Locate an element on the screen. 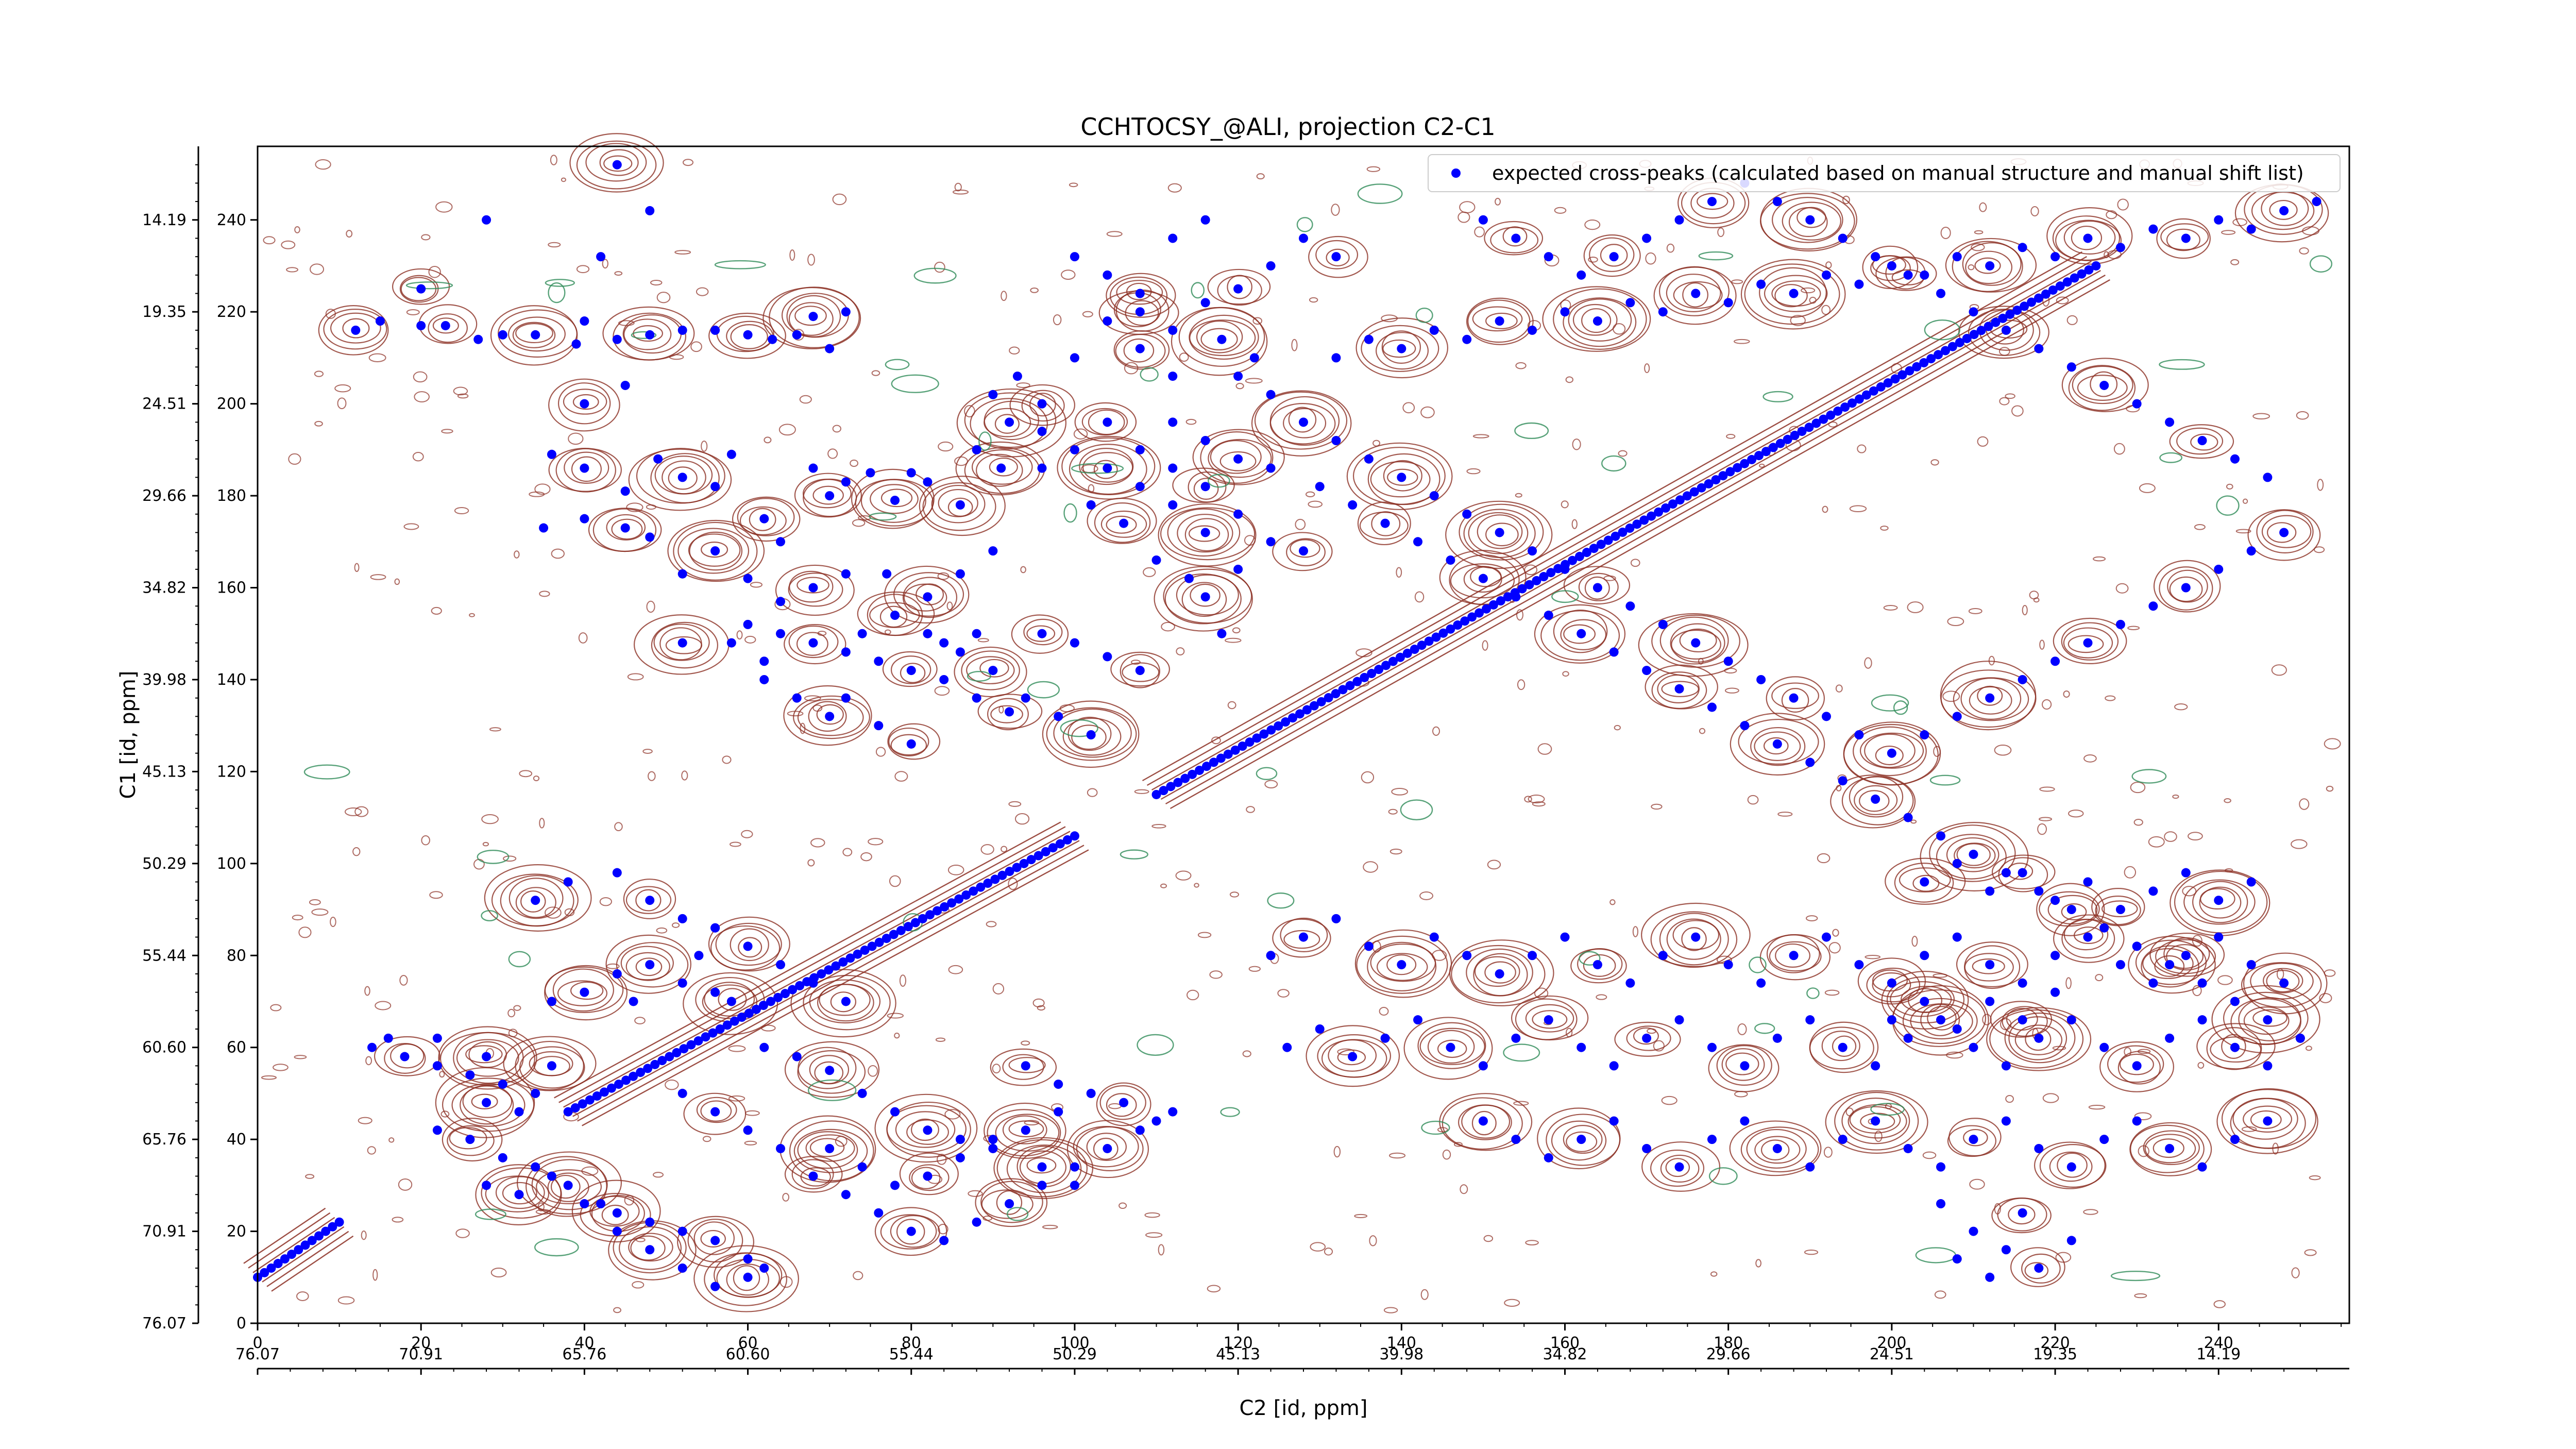  x-ppm-tick-label: 45.13 is located at coordinates (1238, 1354).